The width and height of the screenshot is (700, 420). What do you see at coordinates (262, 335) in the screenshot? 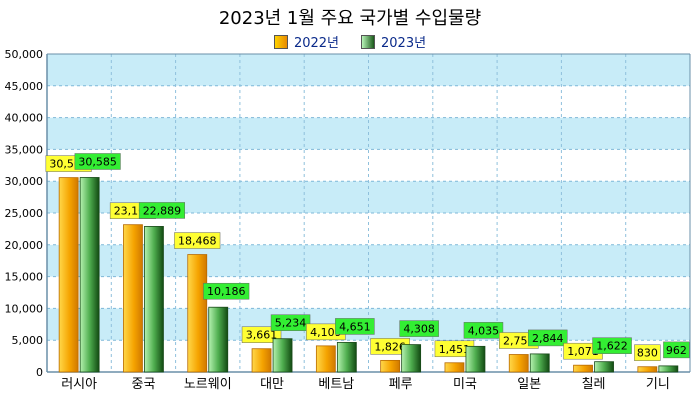
I see `value-label-2022: 3,661` at bounding box center [262, 335].